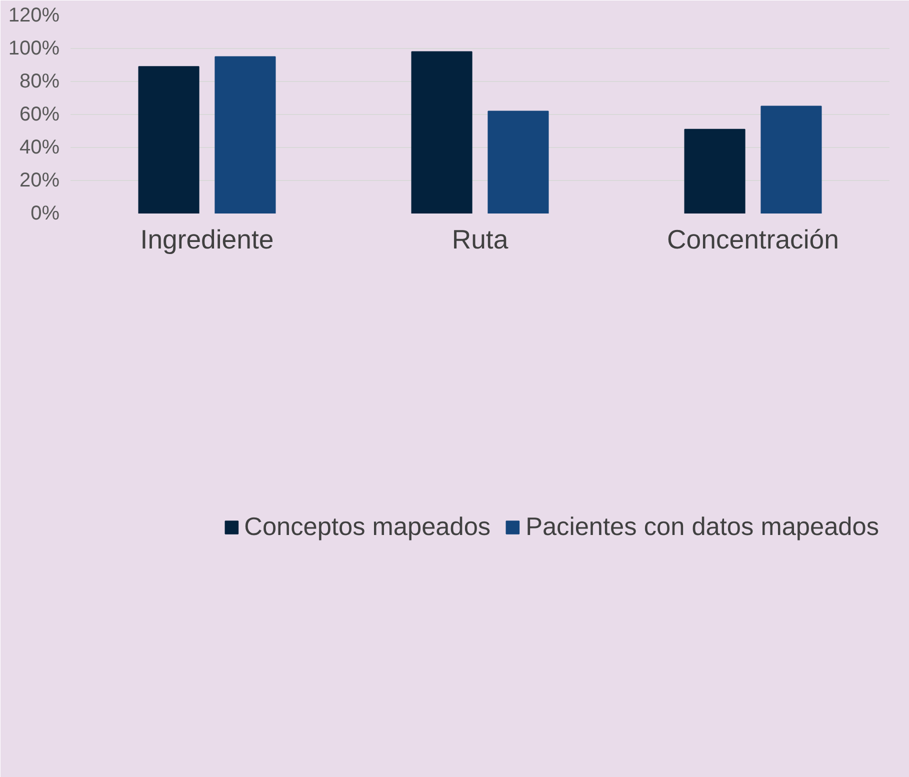 Image resolution: width=909 pixels, height=777 pixels. What do you see at coordinates (39, 147) in the screenshot?
I see `y-tick-label: 40%` at bounding box center [39, 147].